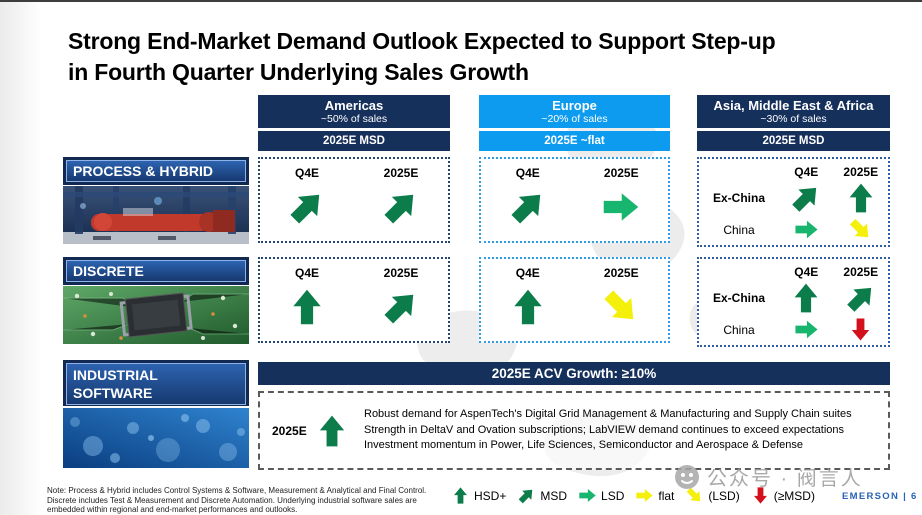  I want to click on segment-label-text: INDUSTRIAL SOFTWARE, so click(156, 384).